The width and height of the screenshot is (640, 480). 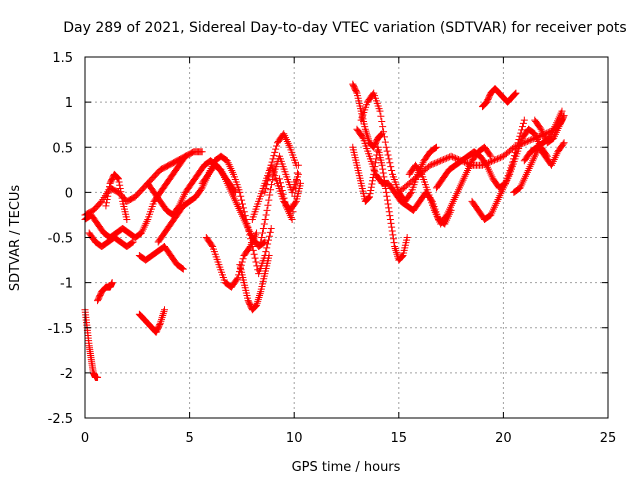 I want to click on series-sat-r, so click(x=367, y=115).